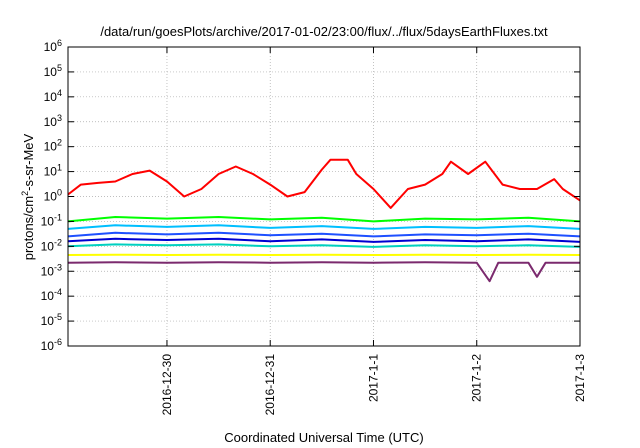 This screenshot has width=640, height=448. Describe the element at coordinates (323, 437) in the screenshot. I see `x-axis-label: Coordinated Universal Time (UTC)` at that location.